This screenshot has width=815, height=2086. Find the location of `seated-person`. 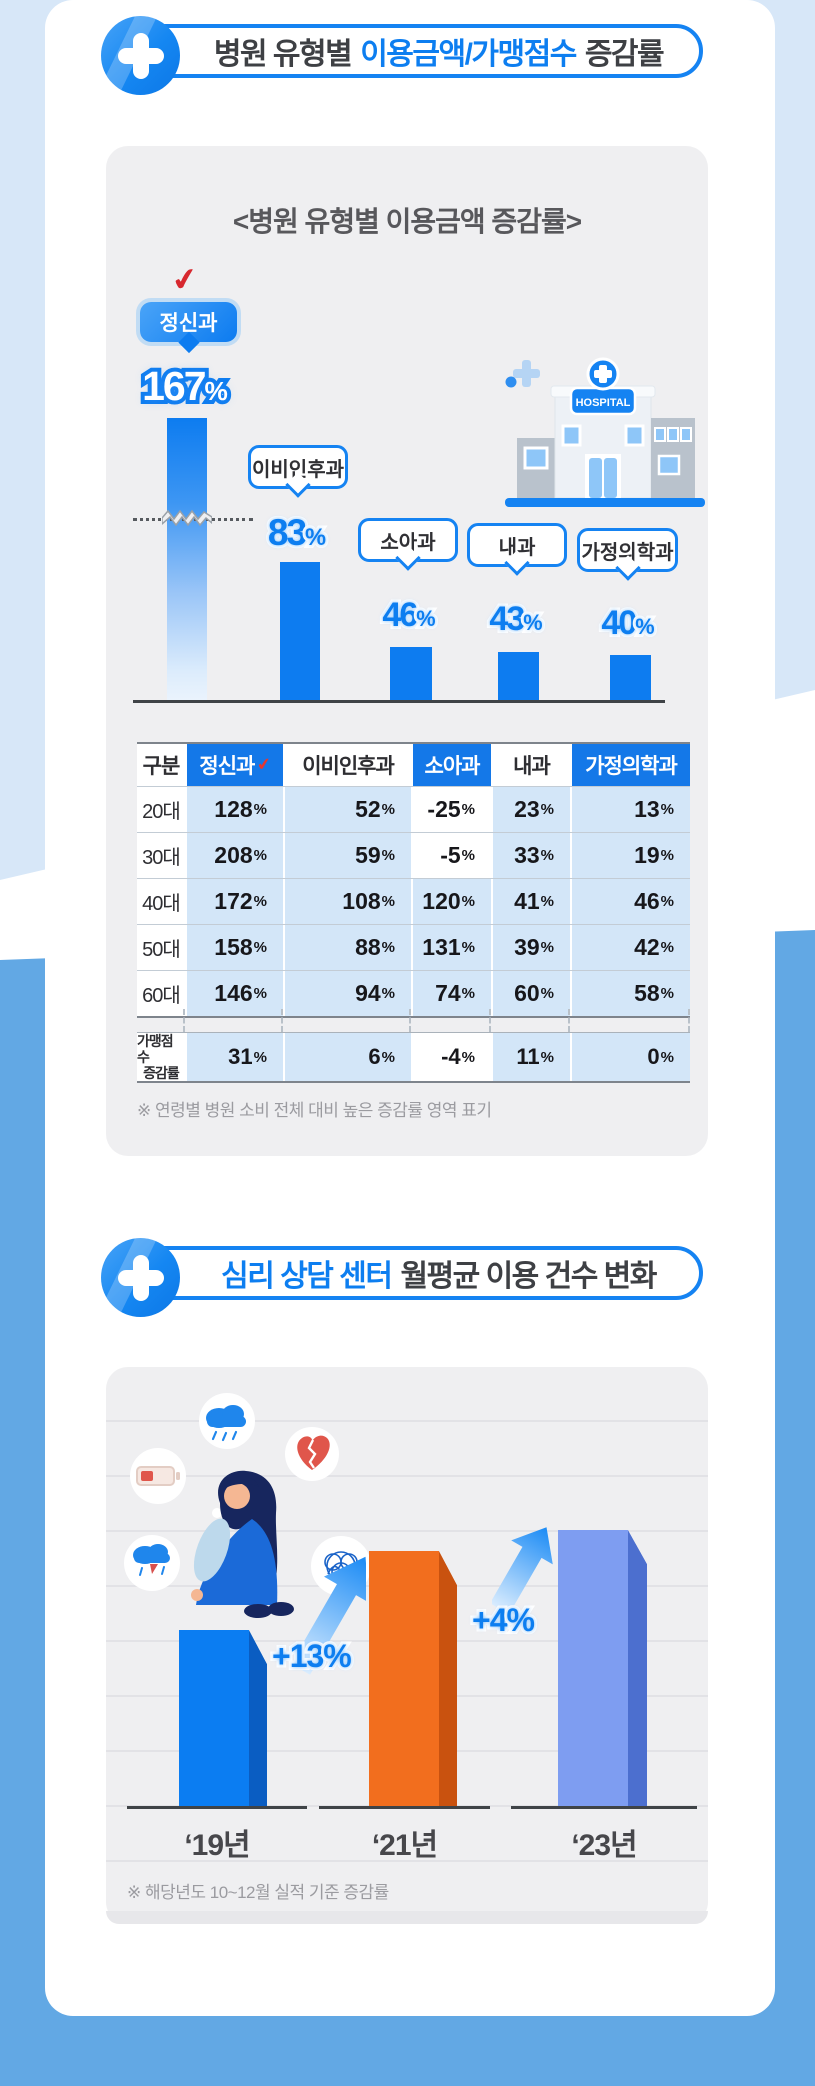

seated-person is located at coordinates (242, 1544).